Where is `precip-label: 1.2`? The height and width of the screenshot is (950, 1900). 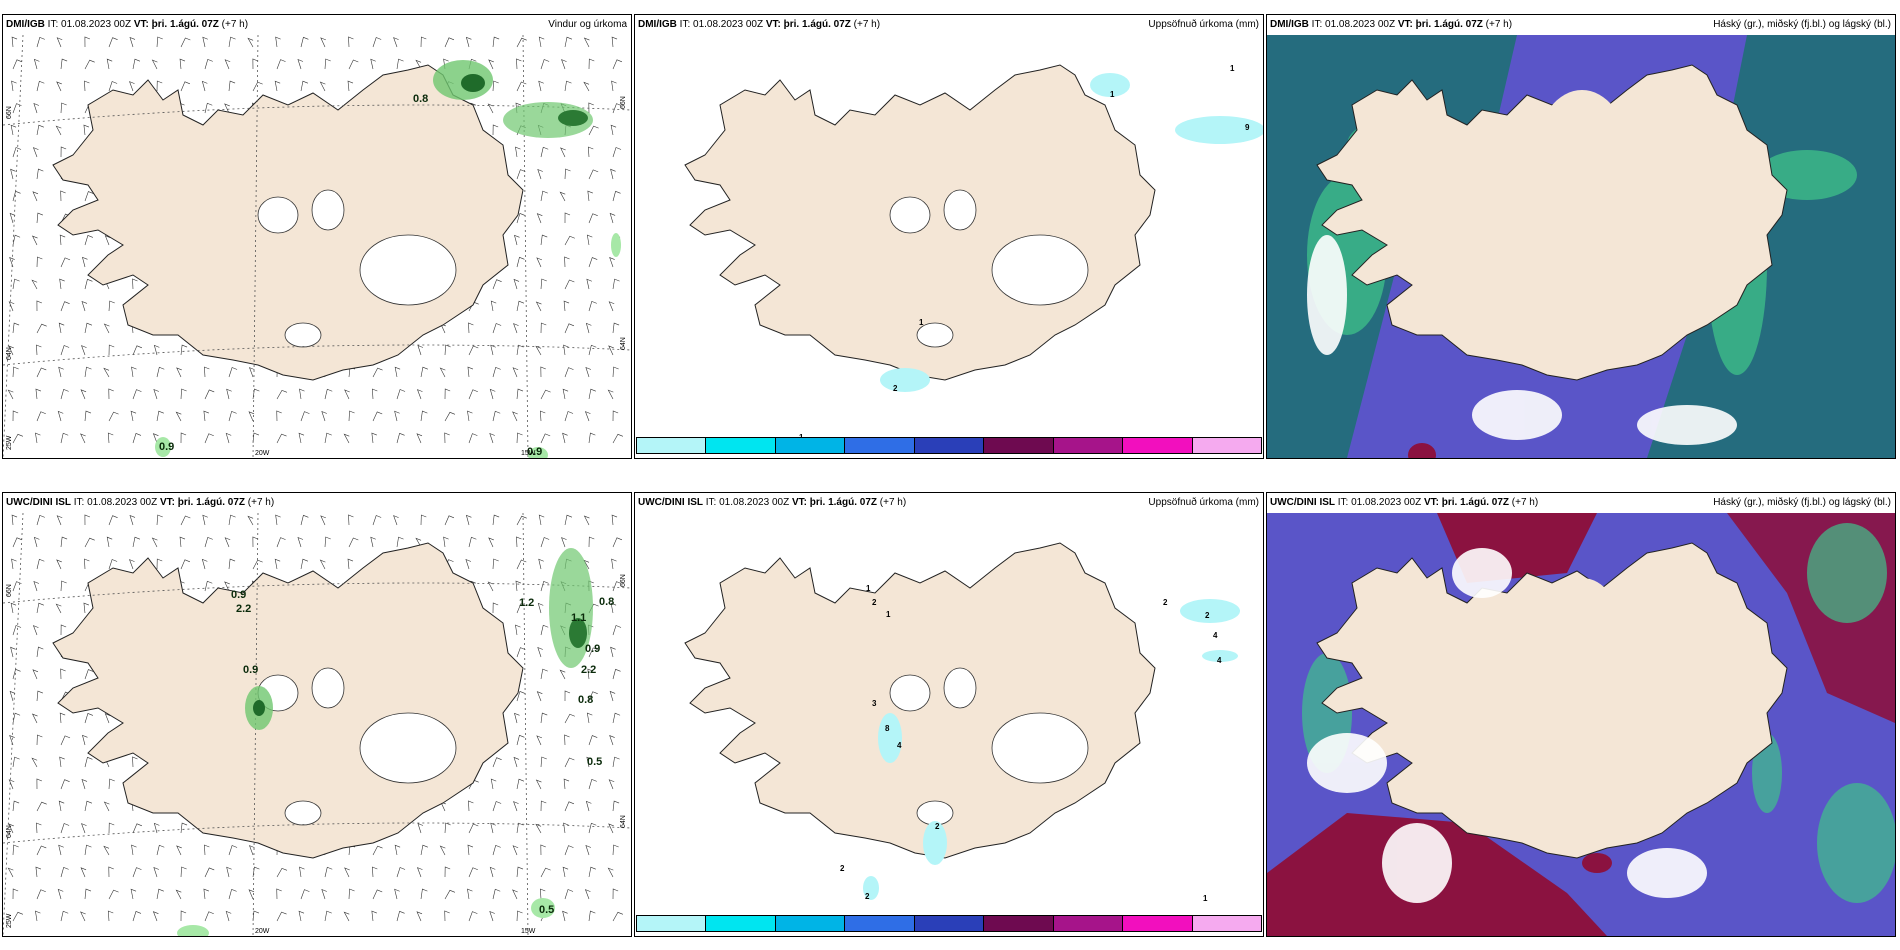 precip-label: 1.2 is located at coordinates (526, 603).